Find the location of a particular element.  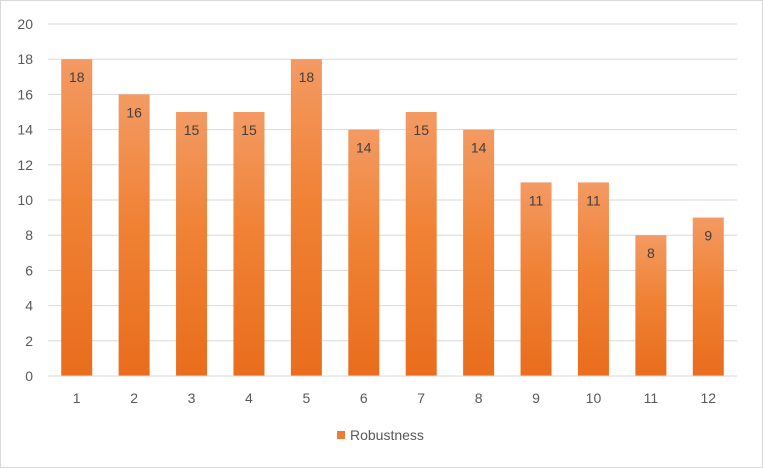

x-tick-label-4: 4 is located at coordinates (249, 398).